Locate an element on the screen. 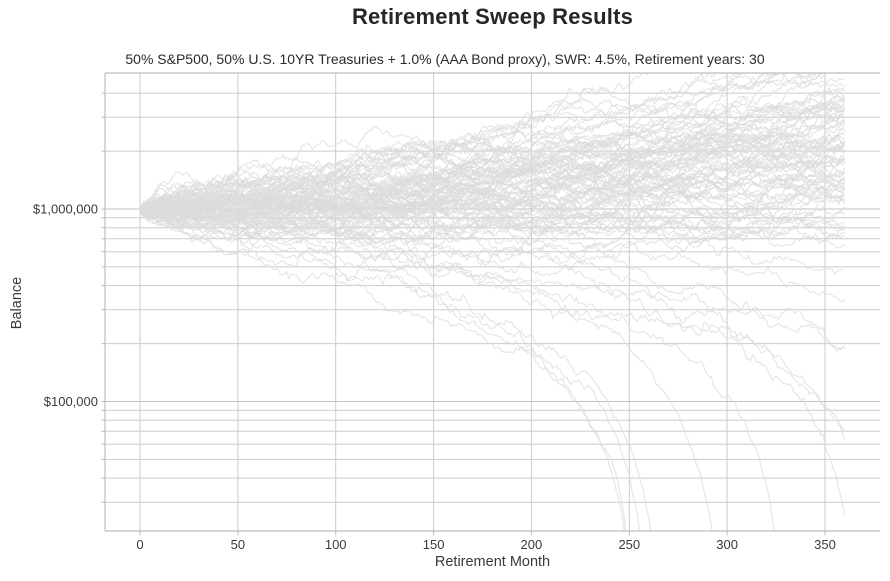 Image resolution: width=890 pixels, height=581 pixels. x-tick-label: 250 is located at coordinates (629, 544).